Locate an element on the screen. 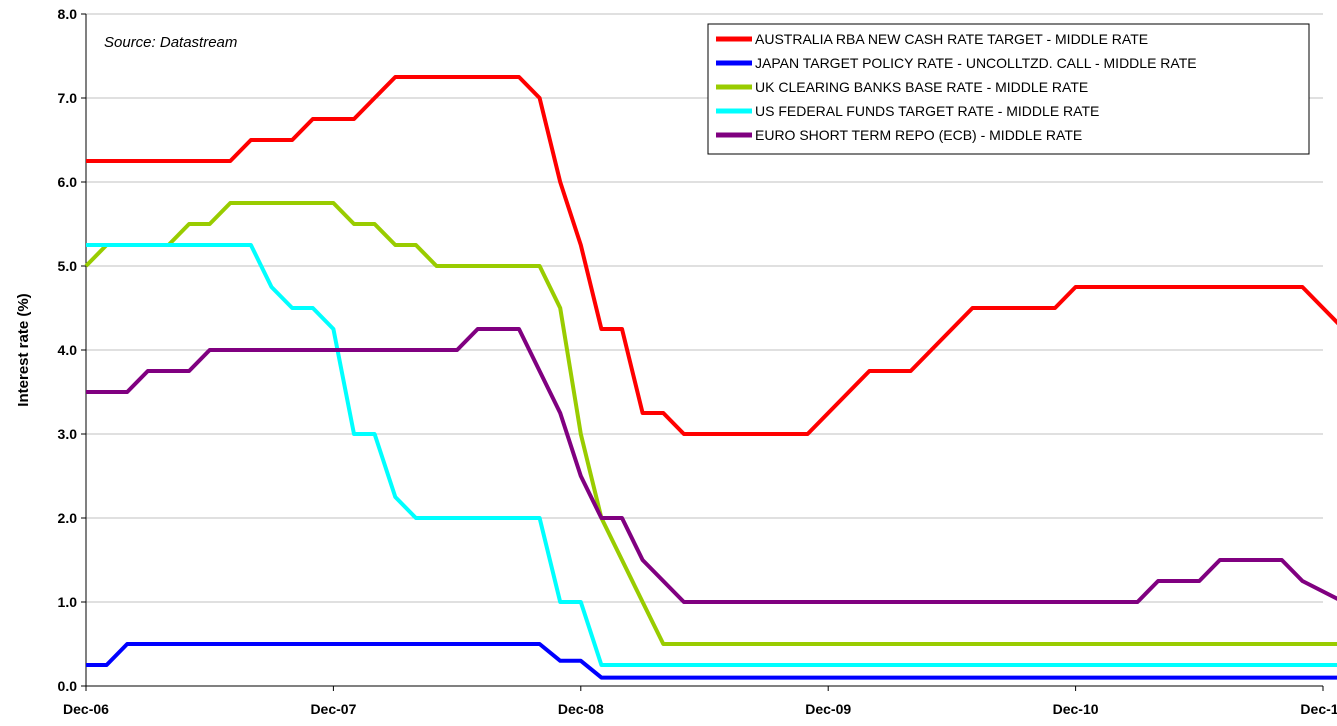  x-tick-label: Dec-08 is located at coordinates (581, 709).